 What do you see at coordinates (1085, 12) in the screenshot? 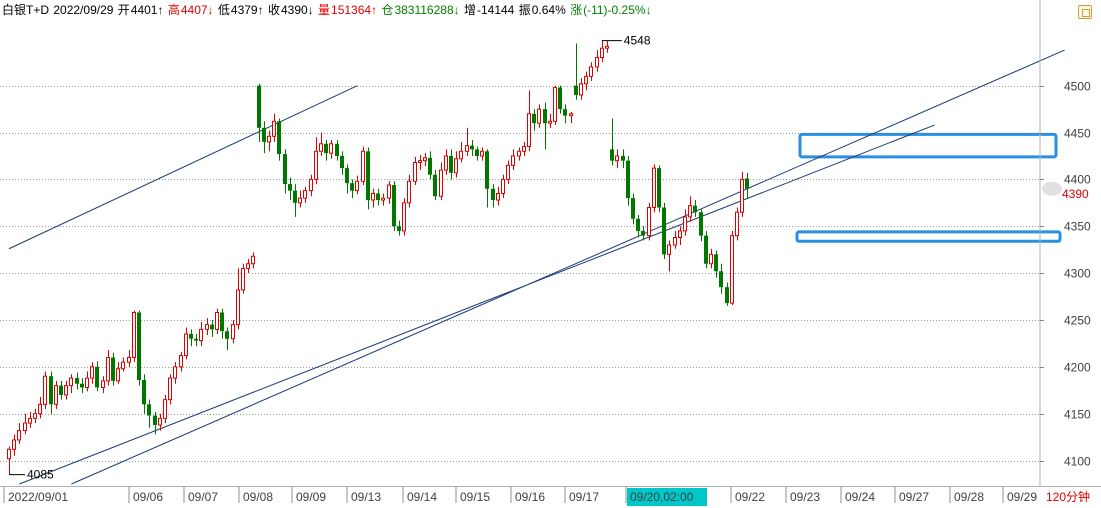
I see `chart-settings-icon` at bounding box center [1085, 12].